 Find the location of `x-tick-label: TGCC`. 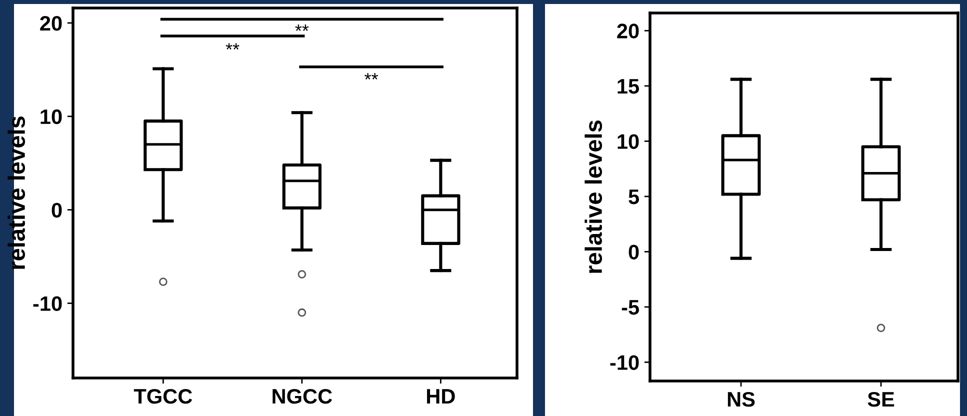

x-tick-label: TGCC is located at coordinates (163, 396).